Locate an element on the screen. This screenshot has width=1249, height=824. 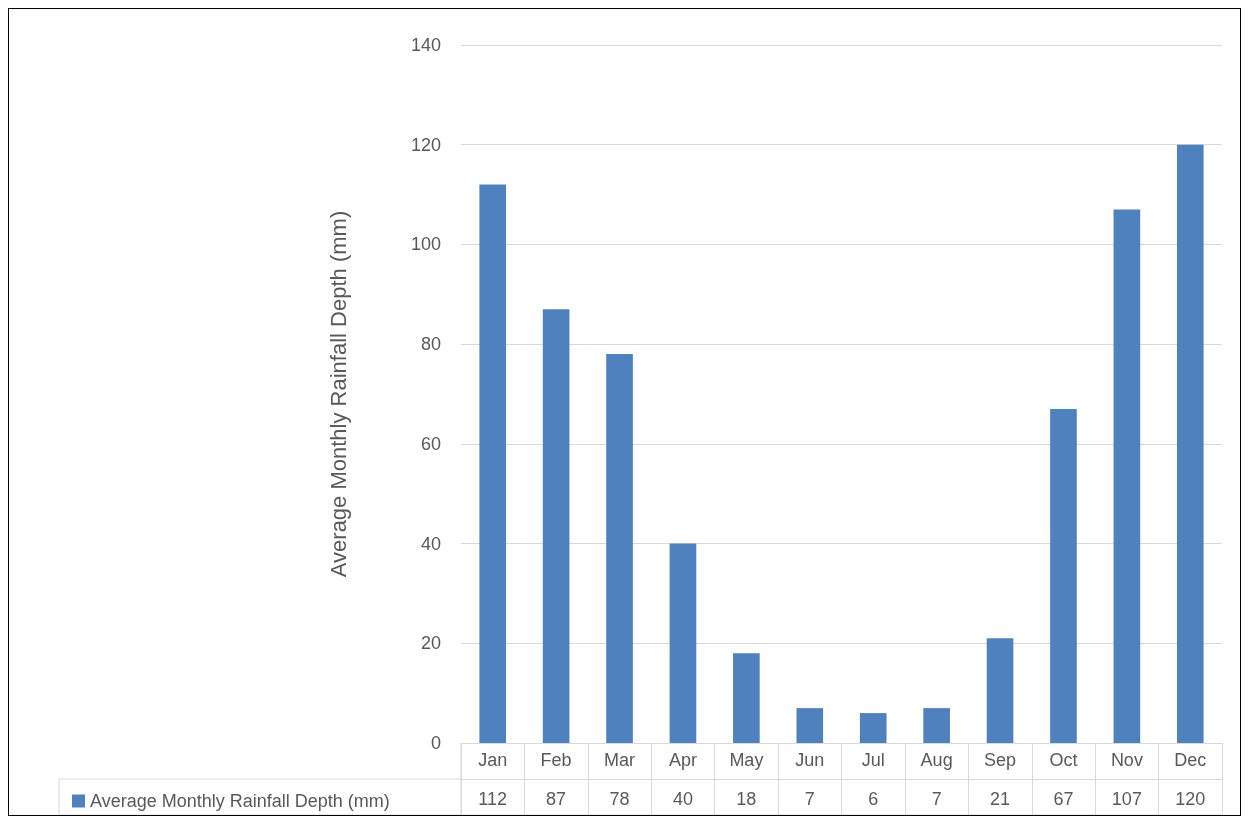
data-label: 87 is located at coordinates (556, 799).